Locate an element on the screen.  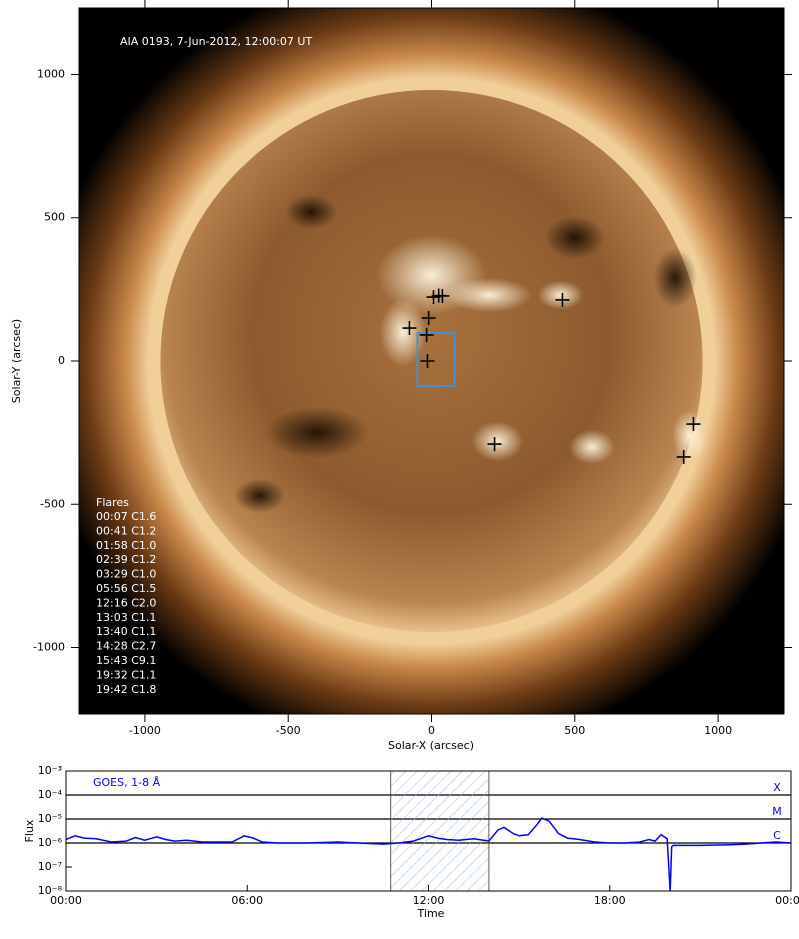
flare-list-item: 05:56 C1.5 is located at coordinates (126, 588).